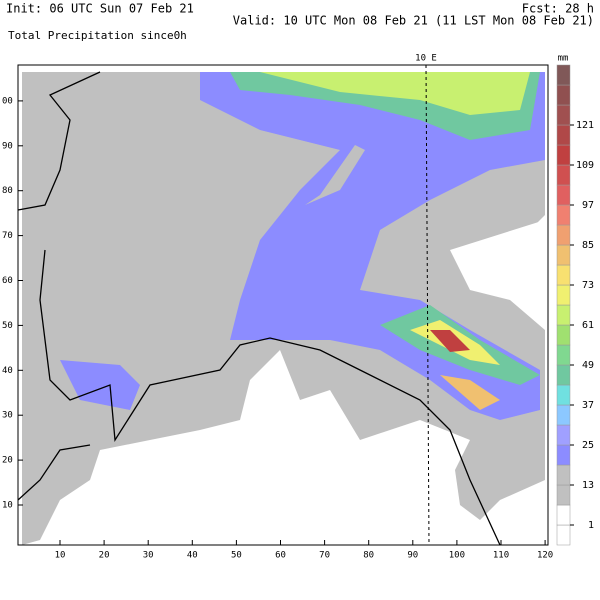 The image size is (600, 600). I want to click on x-tick-label: 10, so click(60, 556).